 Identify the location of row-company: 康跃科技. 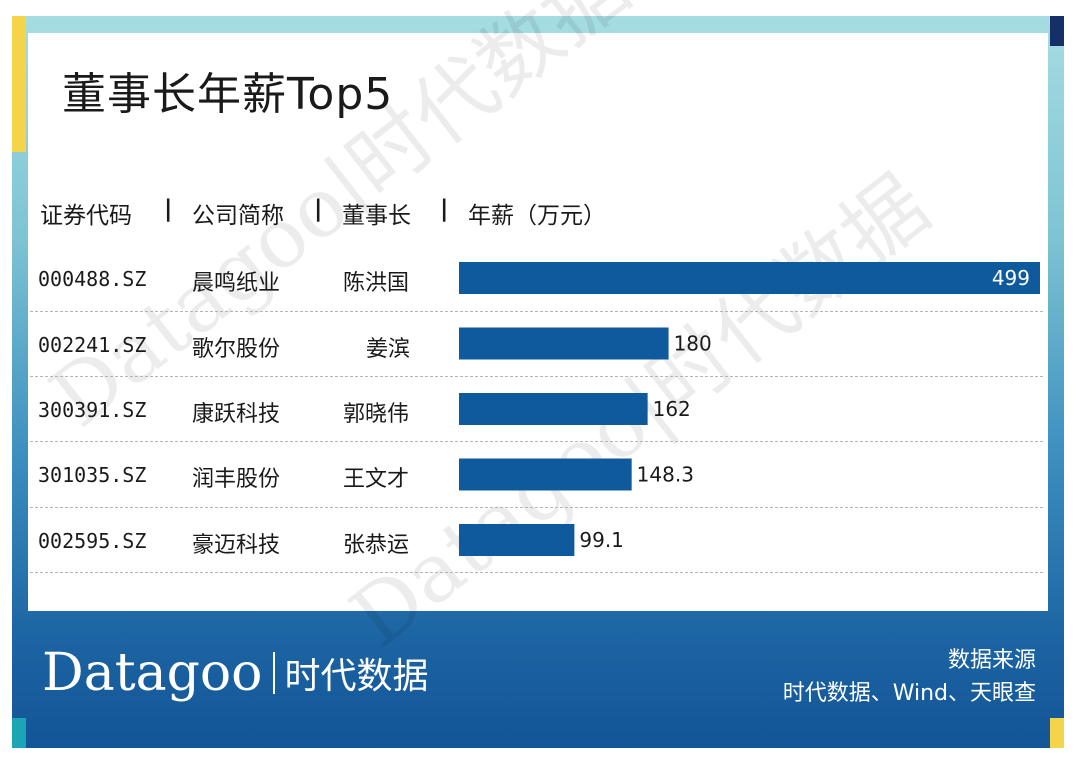
(236, 414).